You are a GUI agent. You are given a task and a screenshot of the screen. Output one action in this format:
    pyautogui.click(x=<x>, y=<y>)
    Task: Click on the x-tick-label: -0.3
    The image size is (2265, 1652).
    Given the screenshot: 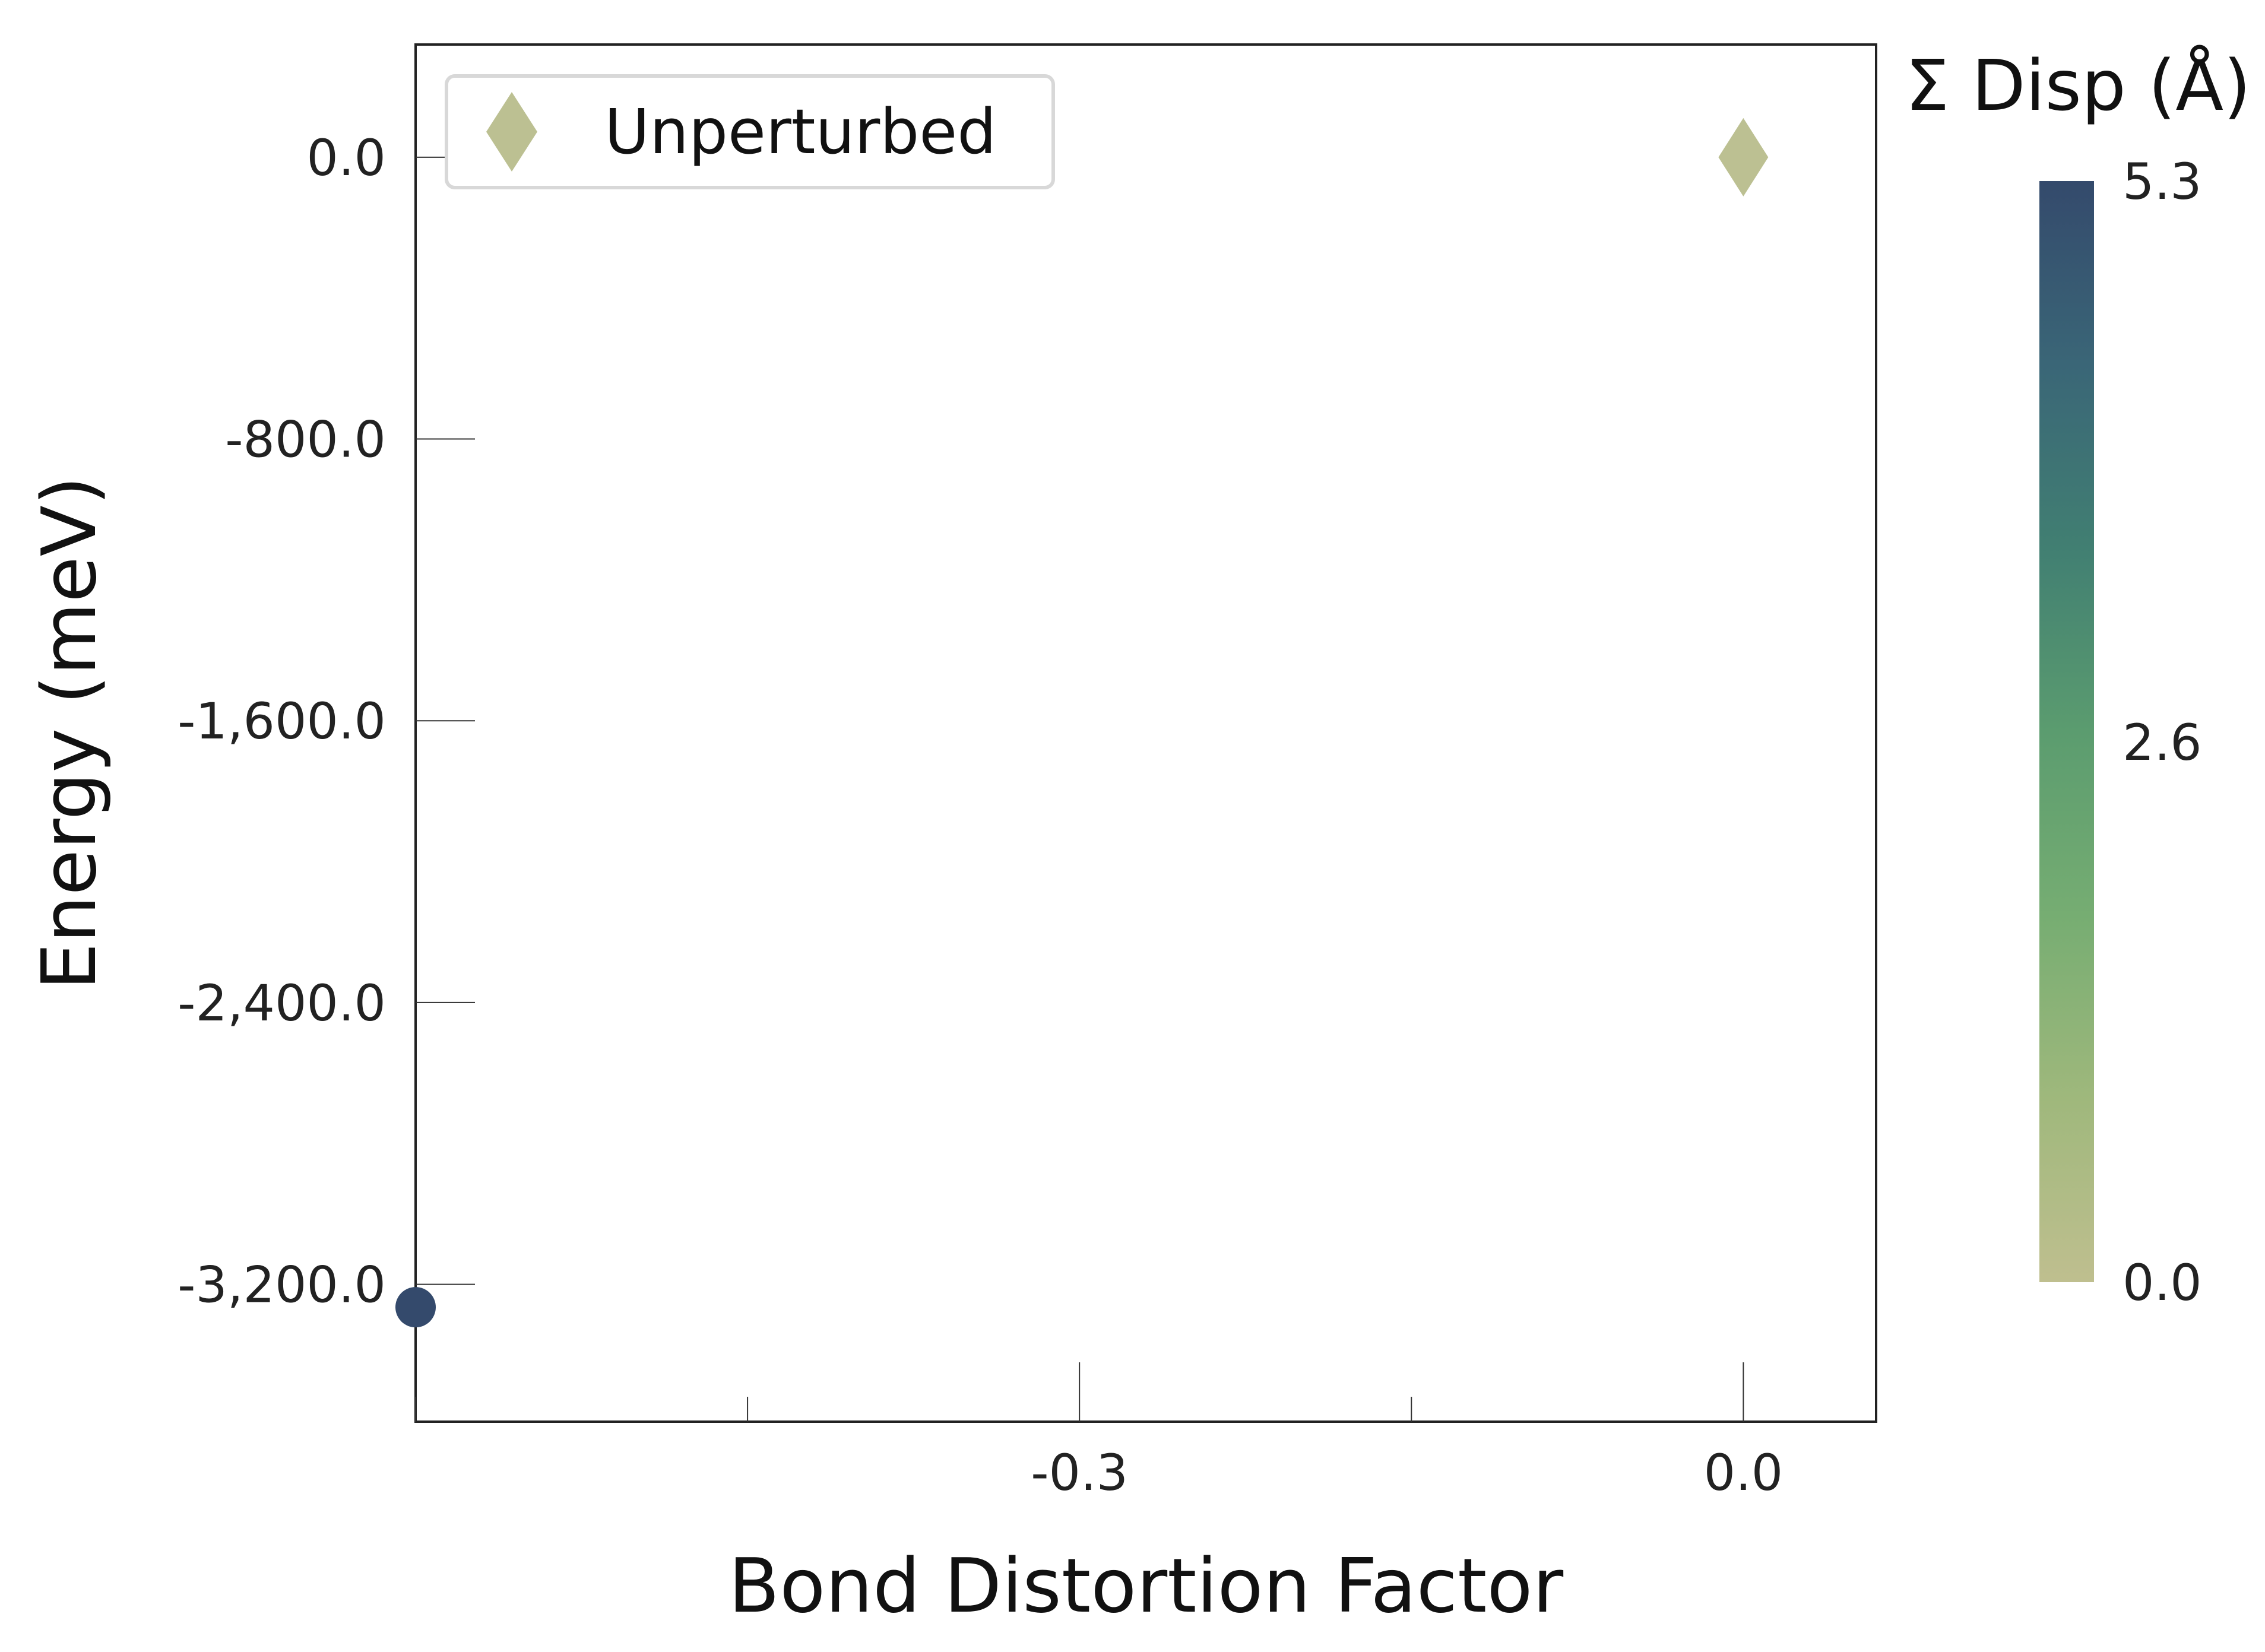 What is the action you would take?
    pyautogui.click(x=1079, y=1473)
    